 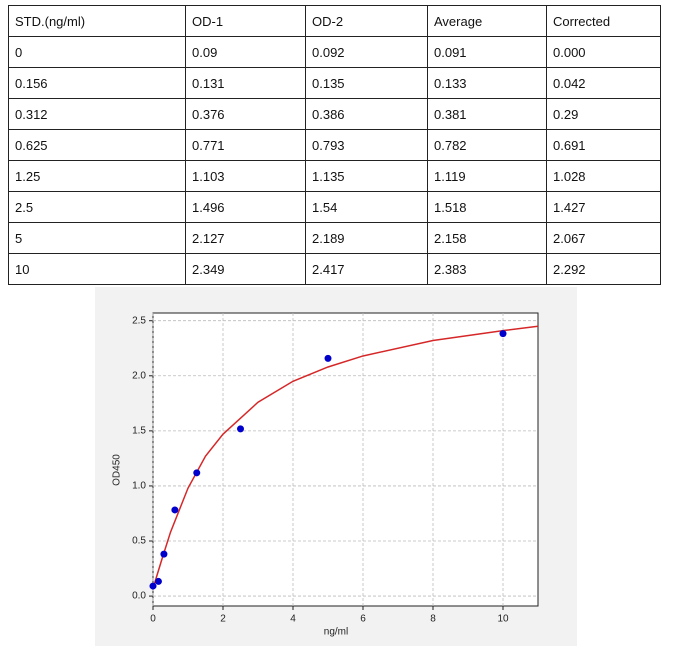 What do you see at coordinates (366, 269) in the screenshot?
I see `table-cell: 2.417` at bounding box center [366, 269].